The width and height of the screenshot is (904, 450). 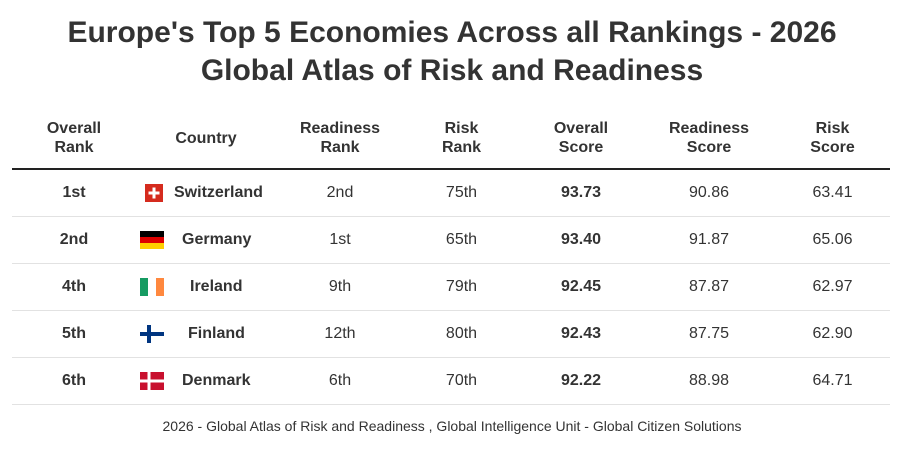 I want to click on header-risk-rank: Risk Rank, so click(x=461, y=139).